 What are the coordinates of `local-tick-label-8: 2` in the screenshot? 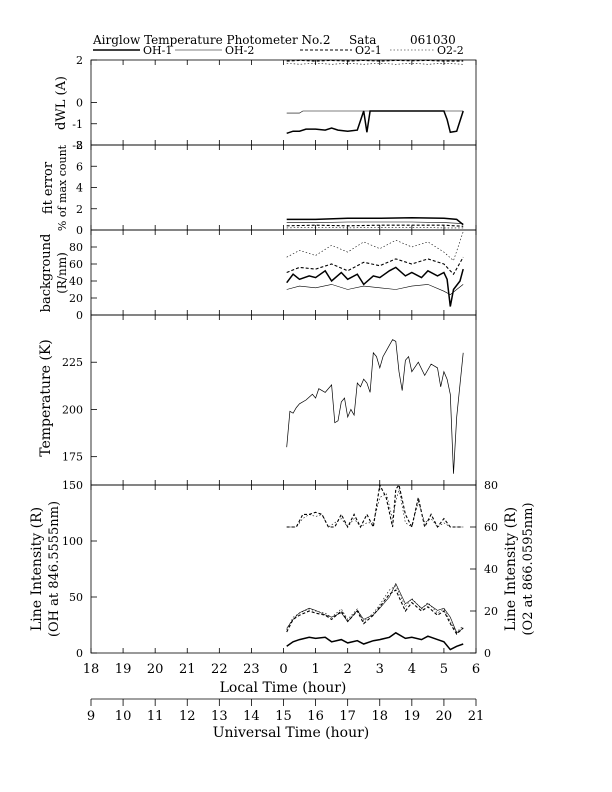 It's located at (348, 669).